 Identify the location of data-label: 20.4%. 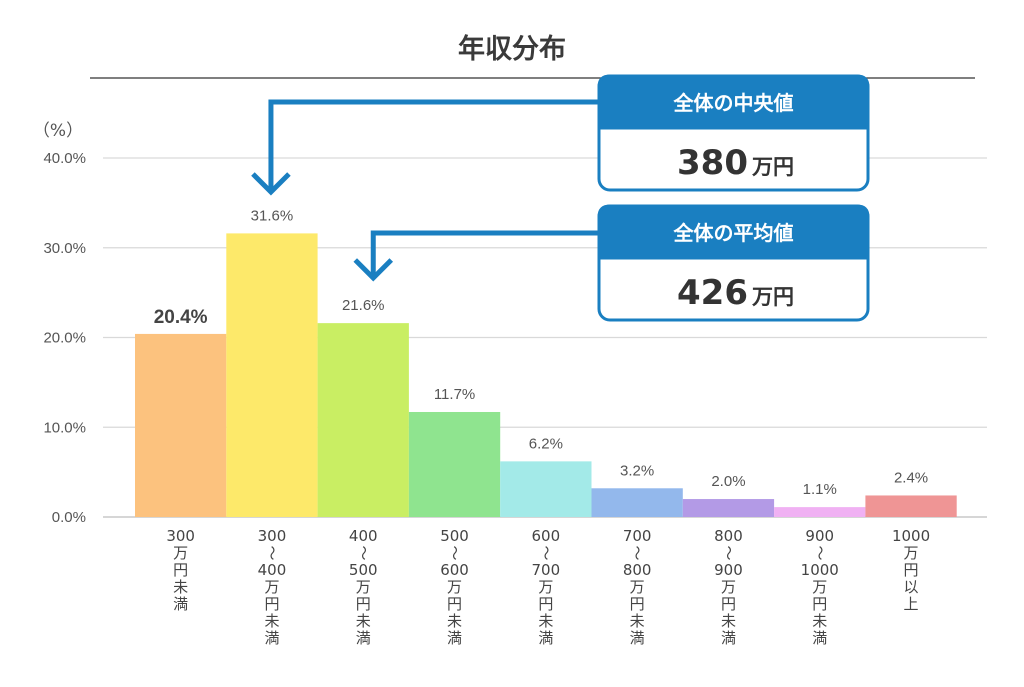
(181, 317).